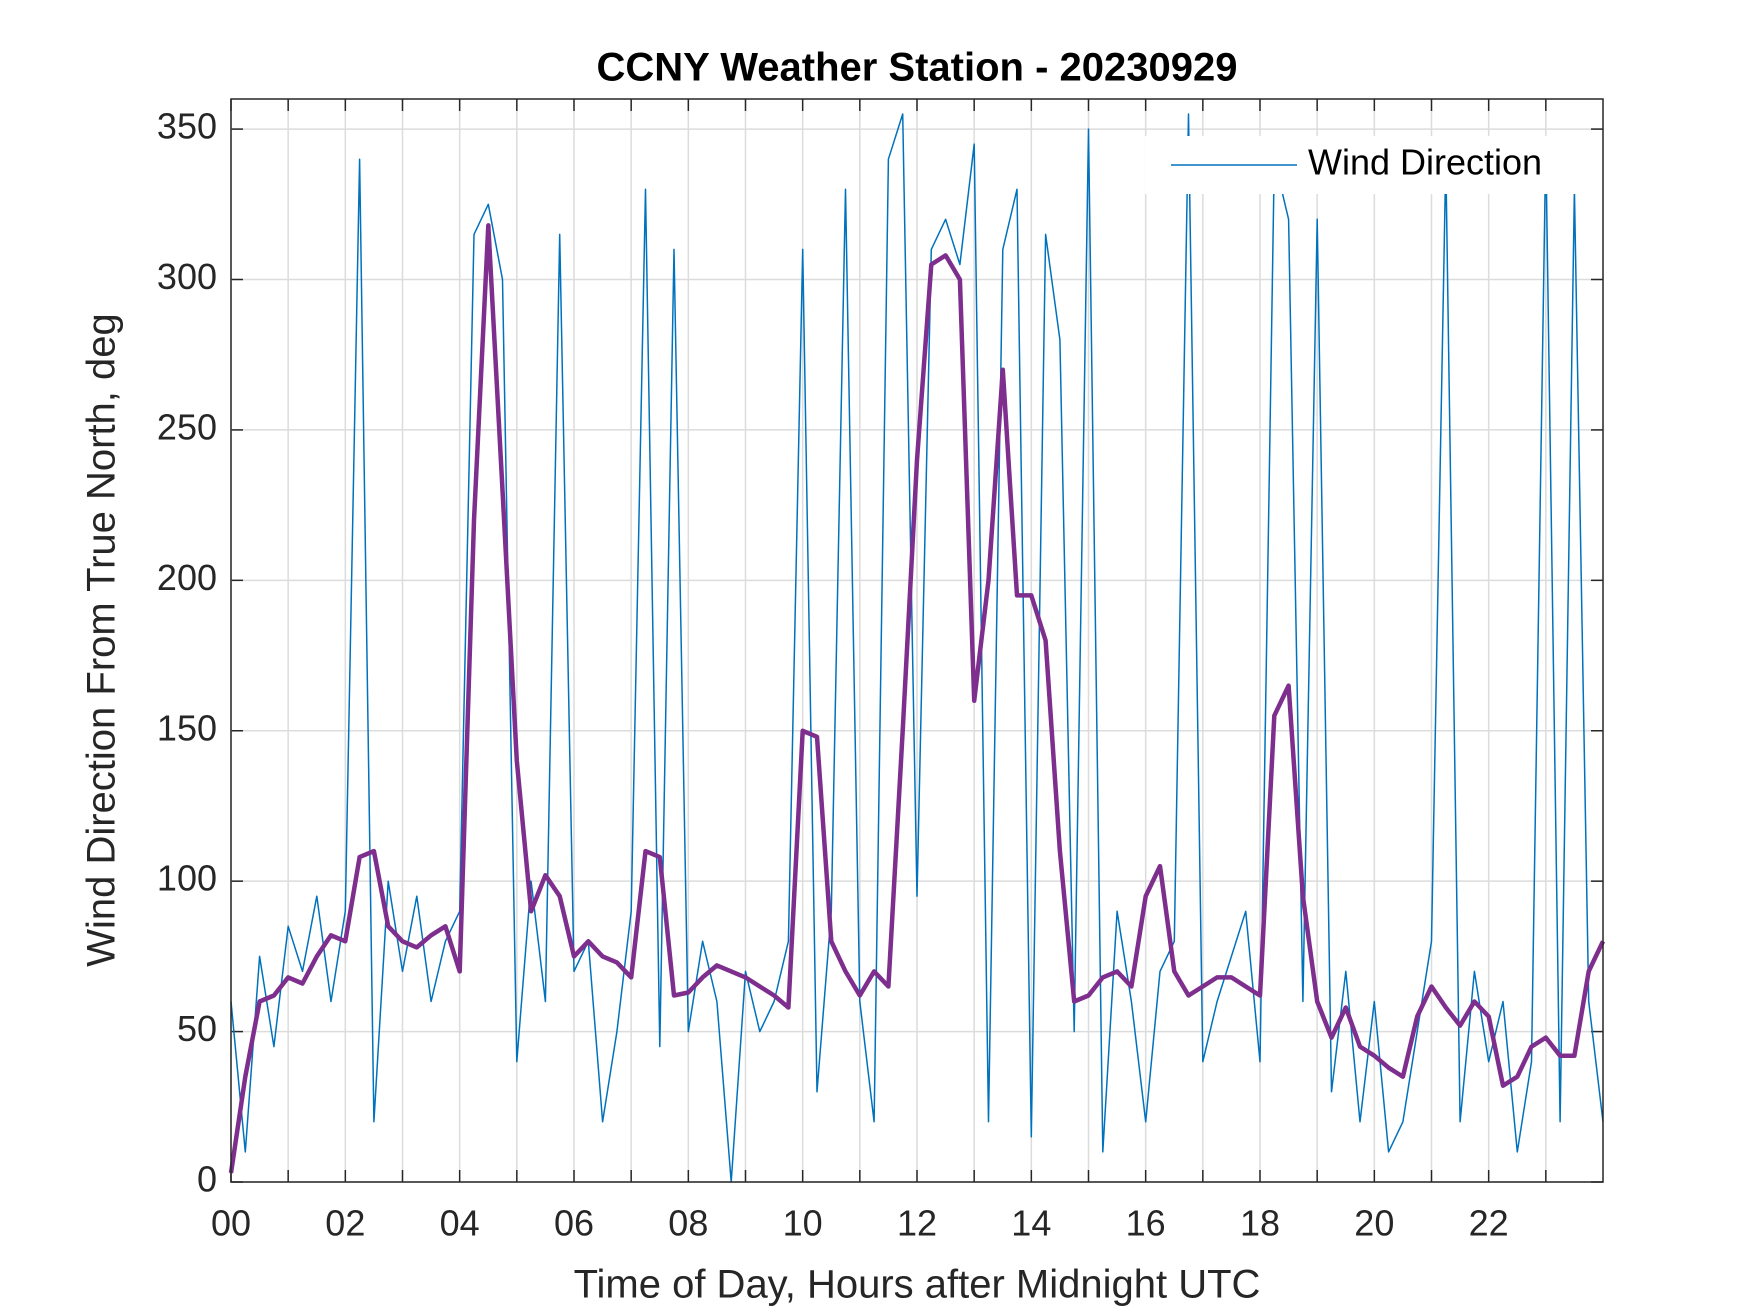  I want to click on x-tick-label: 04, so click(460, 1223).